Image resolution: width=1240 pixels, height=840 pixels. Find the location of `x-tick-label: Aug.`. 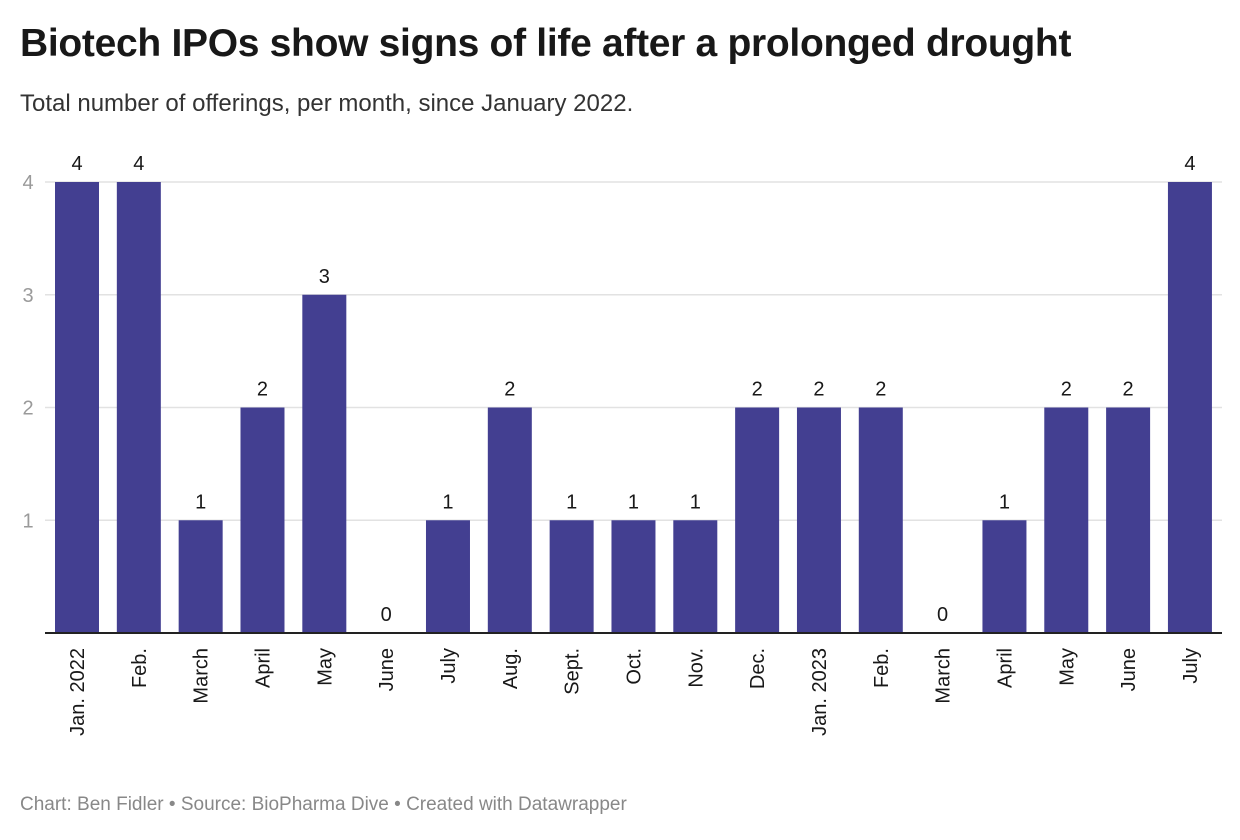

x-tick-label: Aug. is located at coordinates (511, 668).